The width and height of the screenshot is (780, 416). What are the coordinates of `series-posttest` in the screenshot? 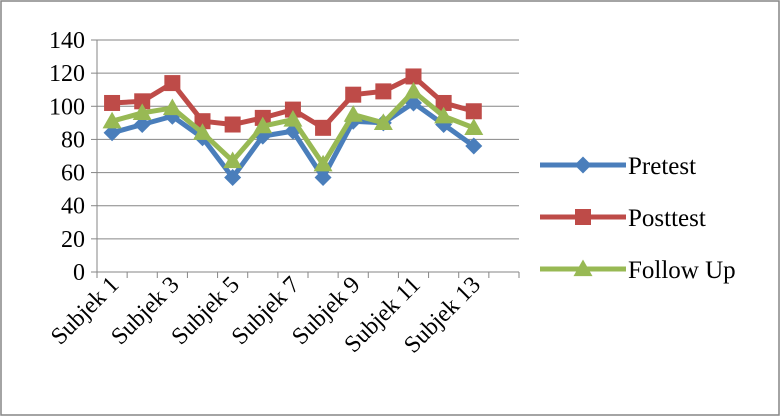 It's located at (293, 102).